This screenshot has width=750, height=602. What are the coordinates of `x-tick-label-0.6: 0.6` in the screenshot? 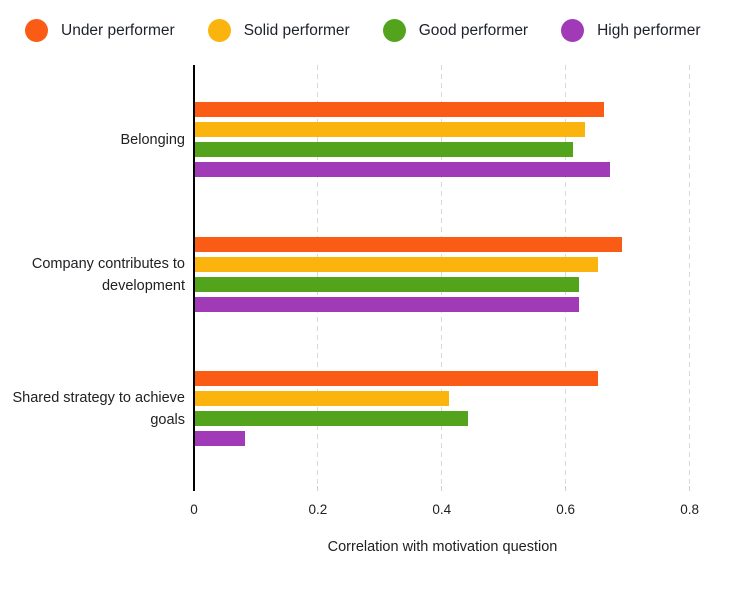 It's located at (566, 509).